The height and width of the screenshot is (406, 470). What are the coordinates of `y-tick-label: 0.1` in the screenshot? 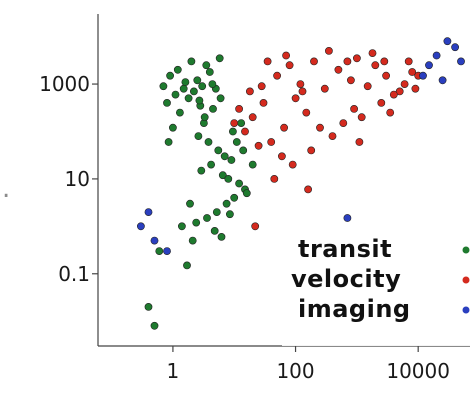 It's located at (74, 274).